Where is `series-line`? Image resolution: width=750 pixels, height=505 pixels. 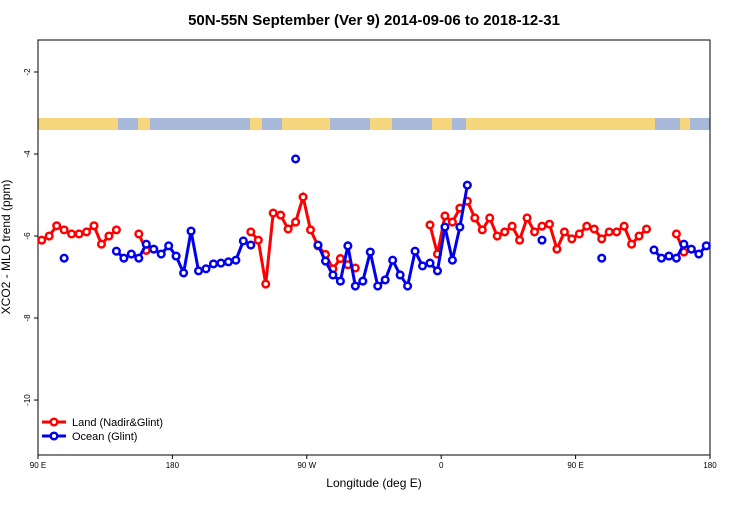
series-line is located at coordinates (302, 238).